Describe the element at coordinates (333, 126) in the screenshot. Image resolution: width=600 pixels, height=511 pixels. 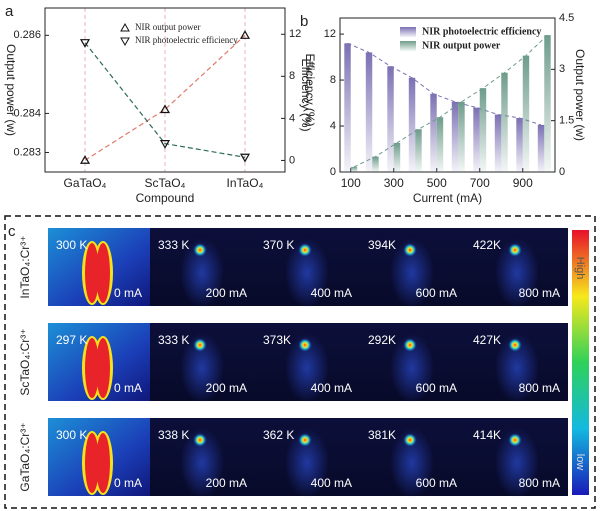
I see `y-tick-label: 4` at that location.